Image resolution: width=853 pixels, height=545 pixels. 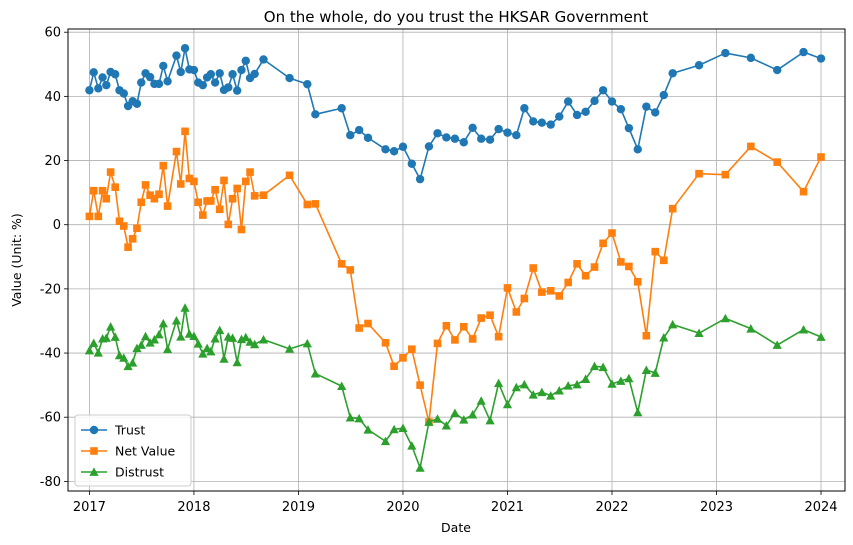 I want to click on y-tick-label: 60, so click(x=52, y=33).